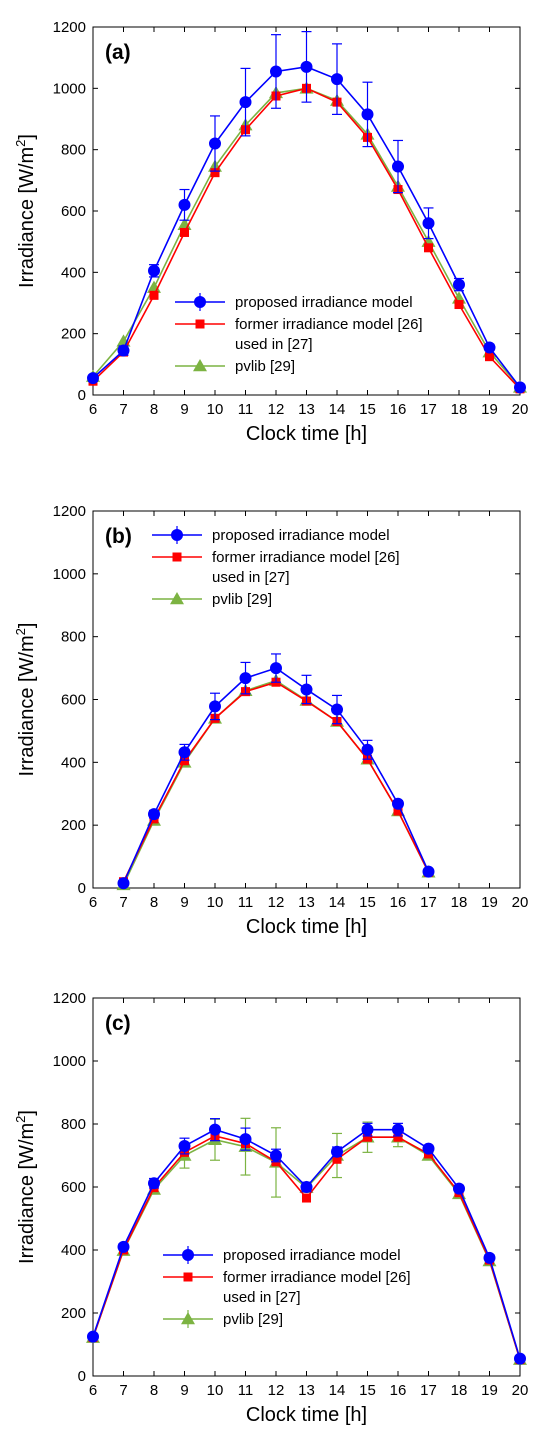 The height and width of the screenshot is (1448, 550). What do you see at coordinates (154, 1390) in the screenshot?
I see `x-tick-label: 8` at bounding box center [154, 1390].